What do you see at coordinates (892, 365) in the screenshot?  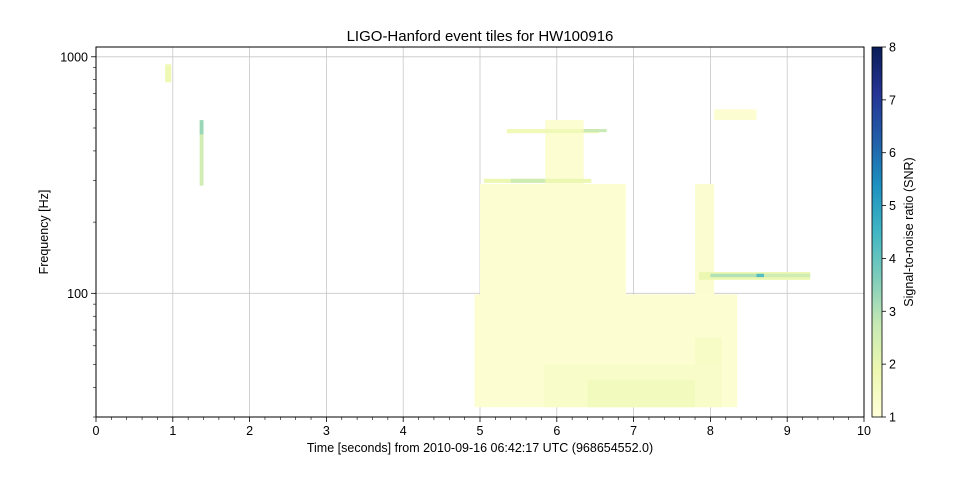 I see `colorbar-tick-label: 2` at bounding box center [892, 365].